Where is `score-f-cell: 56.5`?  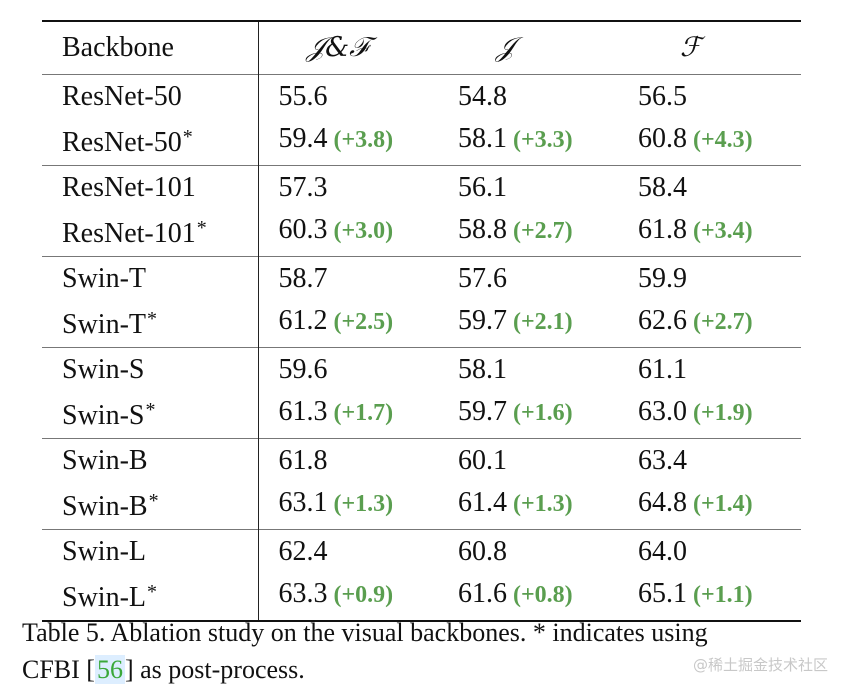 score-f-cell: 56.5 is located at coordinates (709, 95).